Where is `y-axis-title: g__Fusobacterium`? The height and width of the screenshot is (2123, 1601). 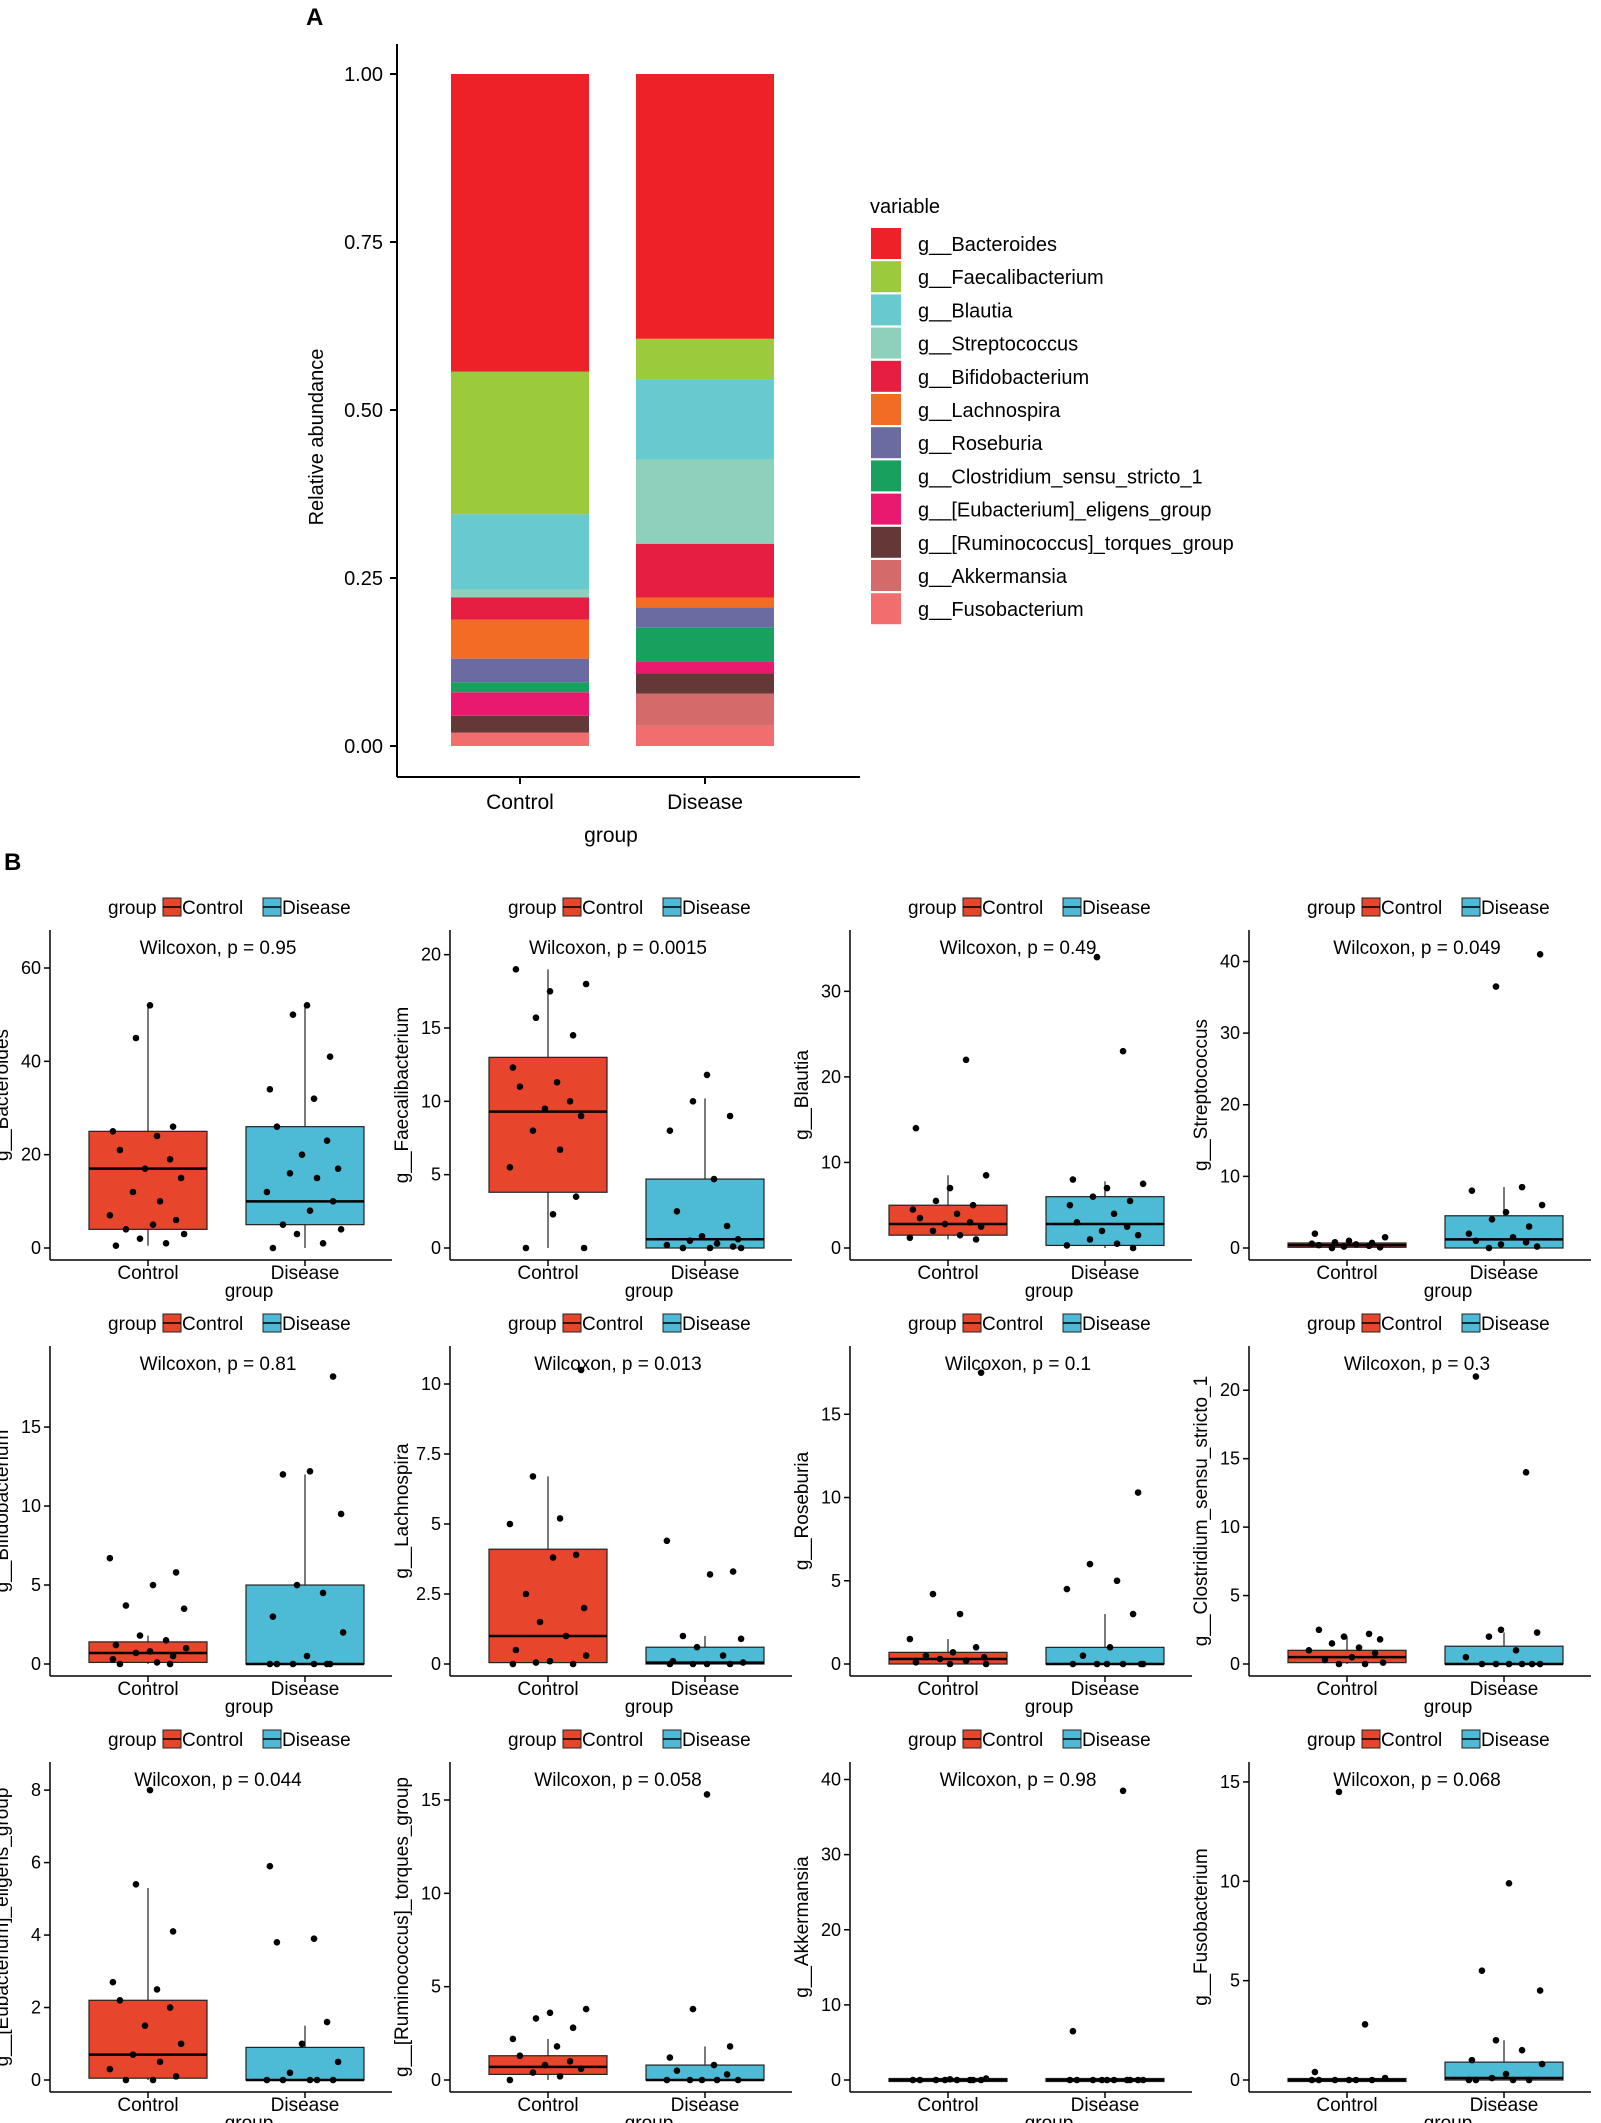
y-axis-title: g__Fusobacterium is located at coordinates (1201, 1926).